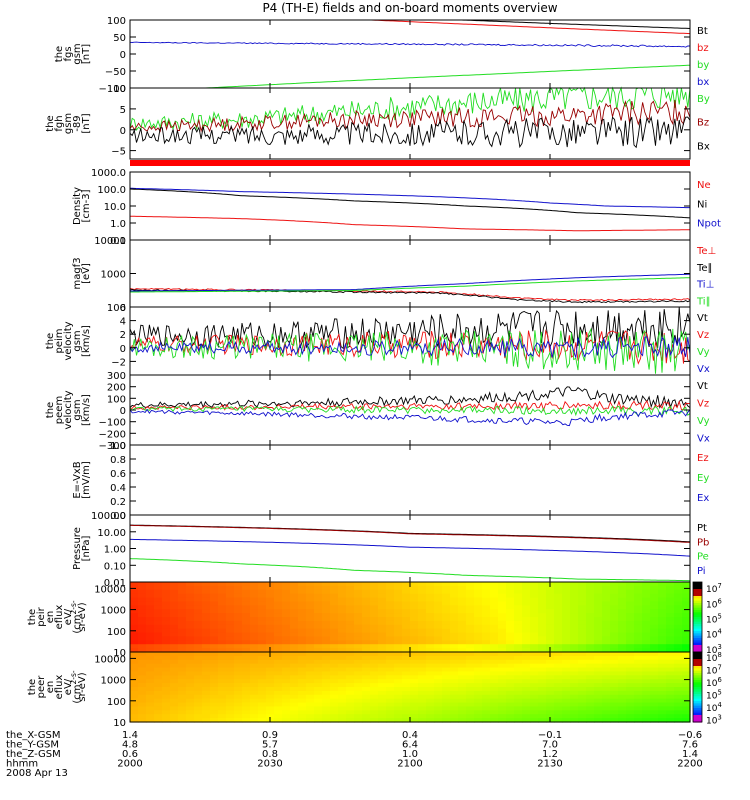  Describe the element at coordinates (703, 352) in the screenshot. I see `legend-peim-2: Vy` at that location.